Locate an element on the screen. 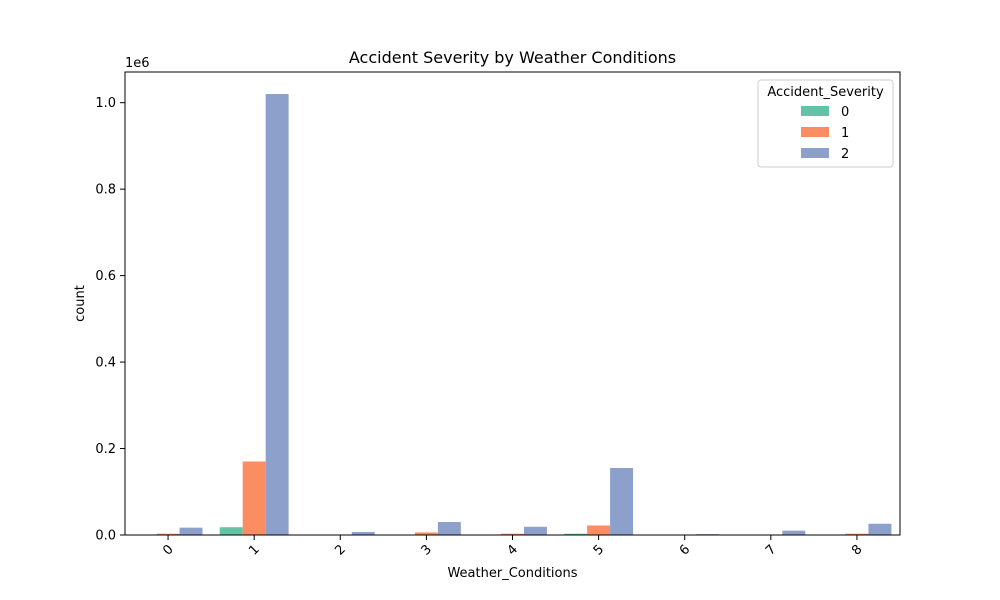 This screenshot has width=1000, height=600. x-axis-title: Weather_Conditions is located at coordinates (512, 573).